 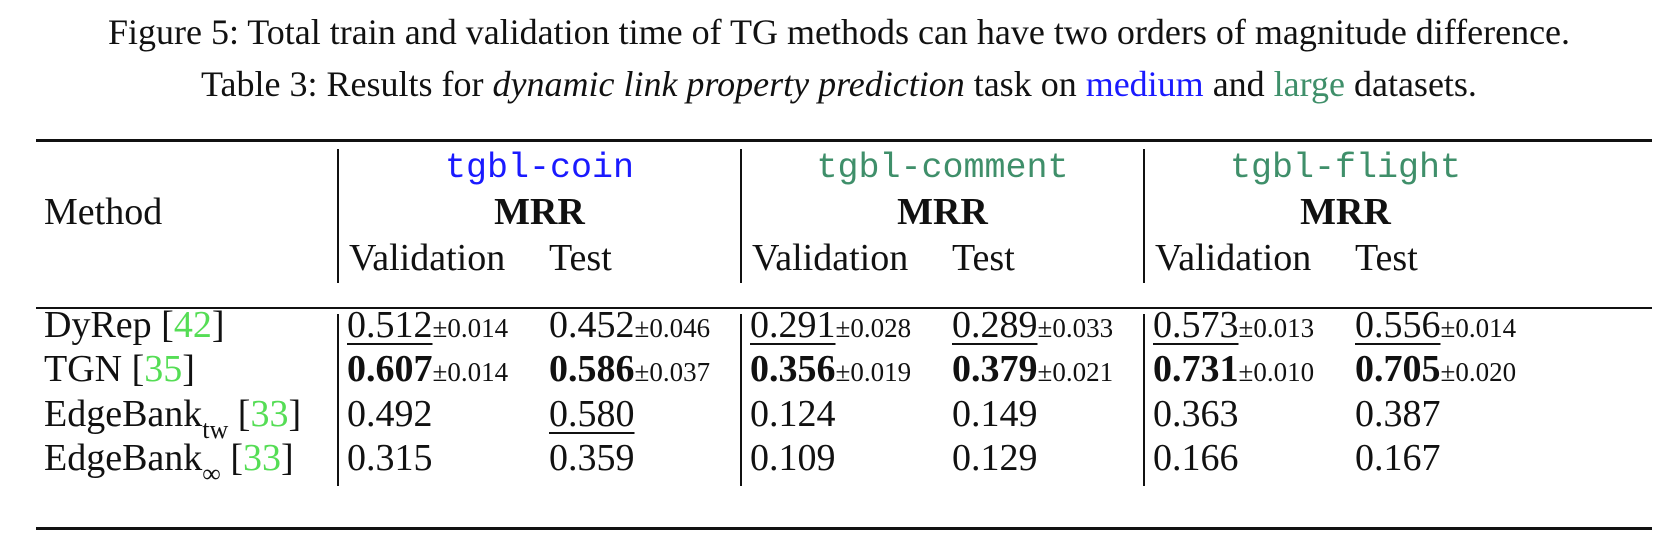 What do you see at coordinates (844, 308) in the screenshot?
I see `table-mid-rule` at bounding box center [844, 308].